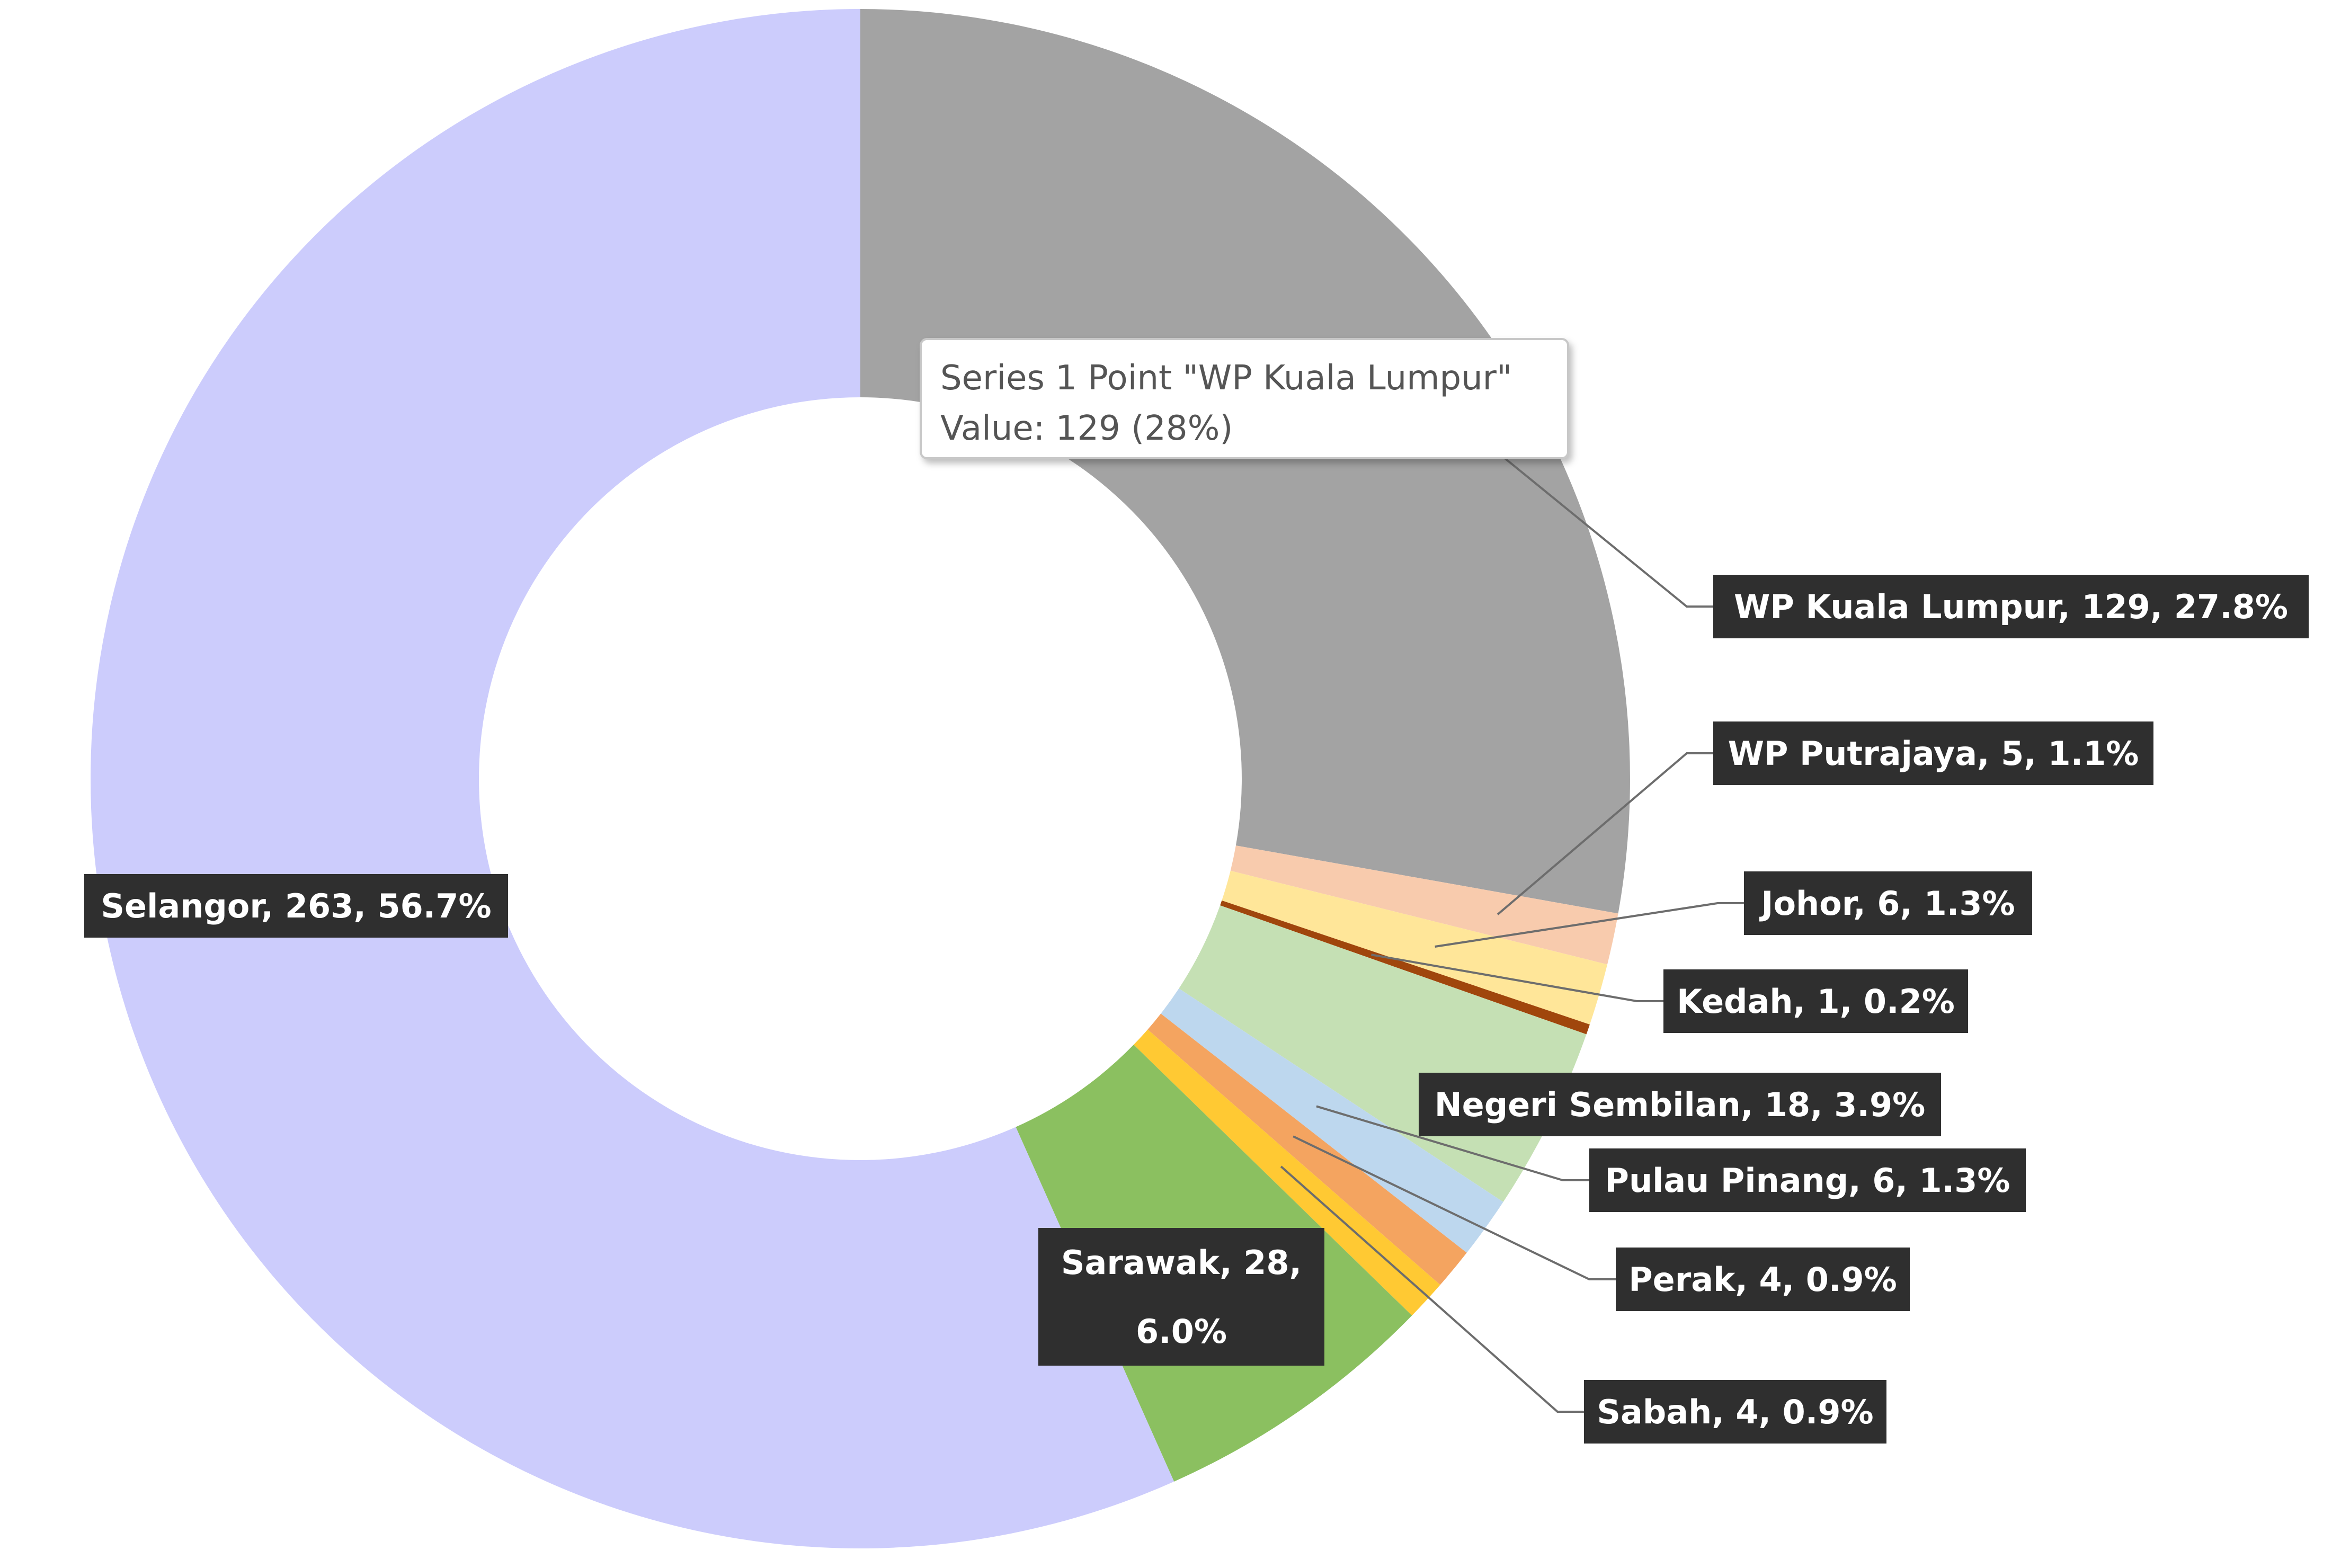  I want to click on data-label-text-sarawak-2: 6.0%, so click(1181, 1331).